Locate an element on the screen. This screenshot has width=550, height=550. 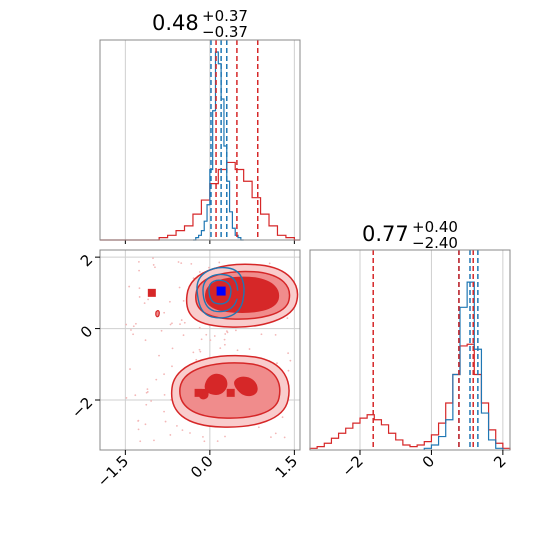
x-tick-label: 0.0 is located at coordinates (202, 467).